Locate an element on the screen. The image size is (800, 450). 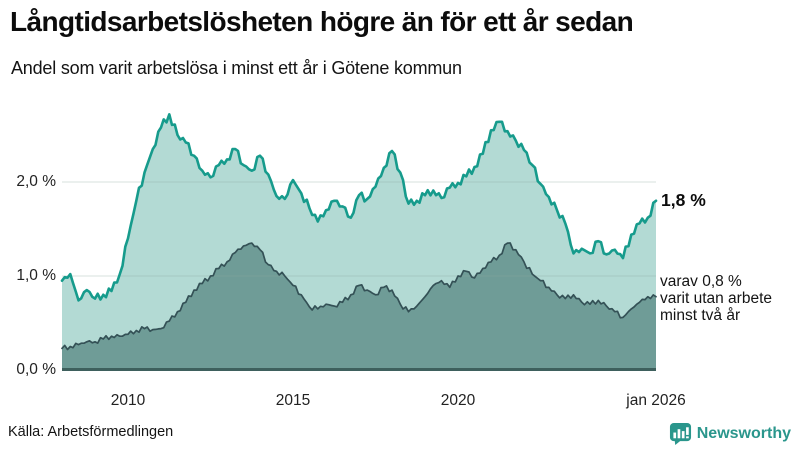
series-end-value-label: 1,8 % is located at coordinates (683, 199).